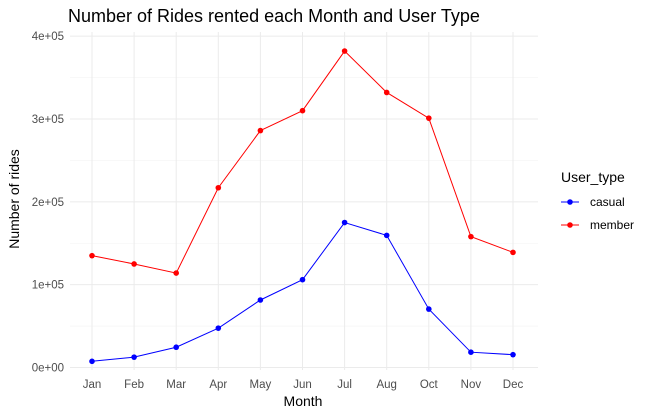  I want to click on x-tick-label: Jan, so click(92, 385).